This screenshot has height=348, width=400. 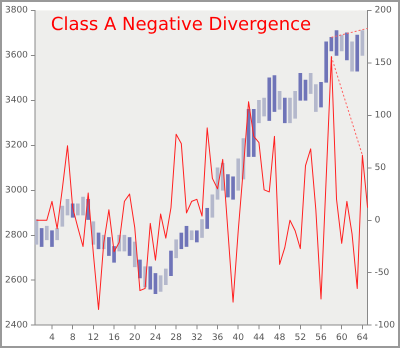 What do you see at coordinates (342, 337) in the screenshot?
I see `x-tick-label: 60` at bounding box center [342, 337].